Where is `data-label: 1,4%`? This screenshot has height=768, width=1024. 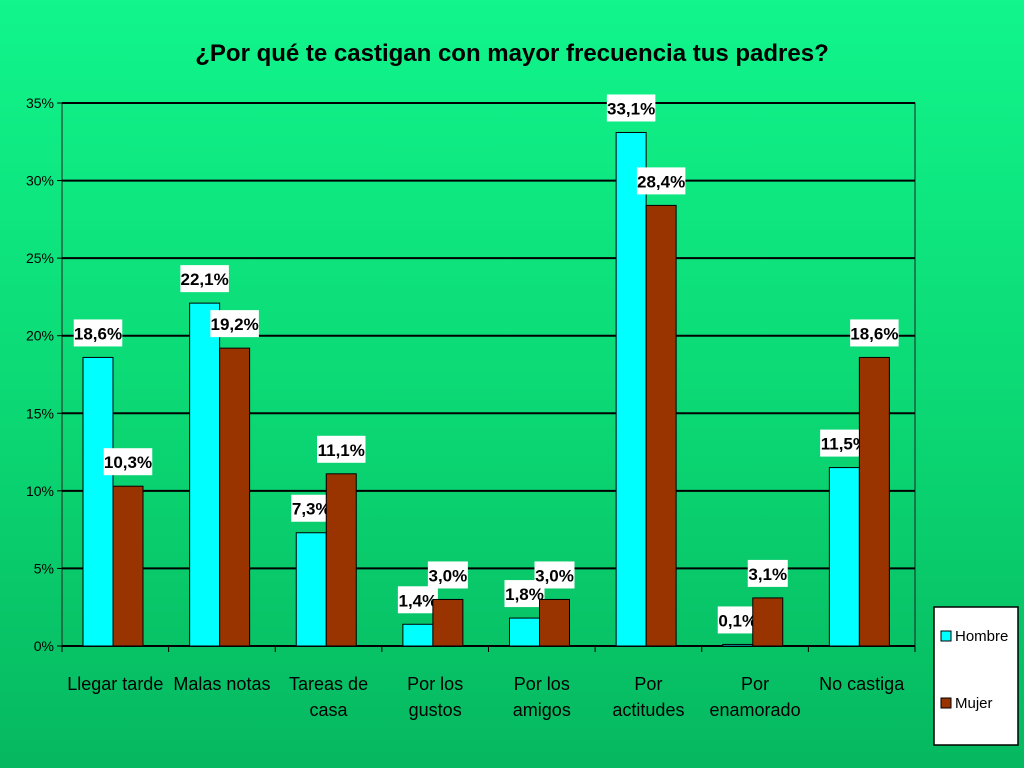
data-label: 1,4% is located at coordinates (418, 600).